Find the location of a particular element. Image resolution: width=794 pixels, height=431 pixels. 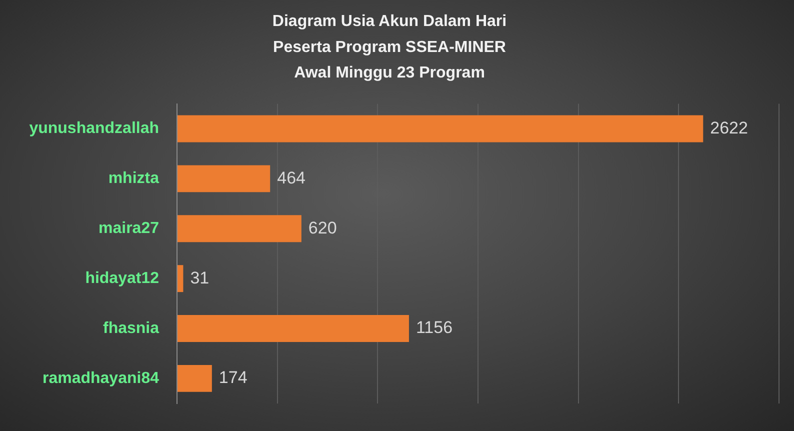

data-label: 2622 is located at coordinates (729, 128).